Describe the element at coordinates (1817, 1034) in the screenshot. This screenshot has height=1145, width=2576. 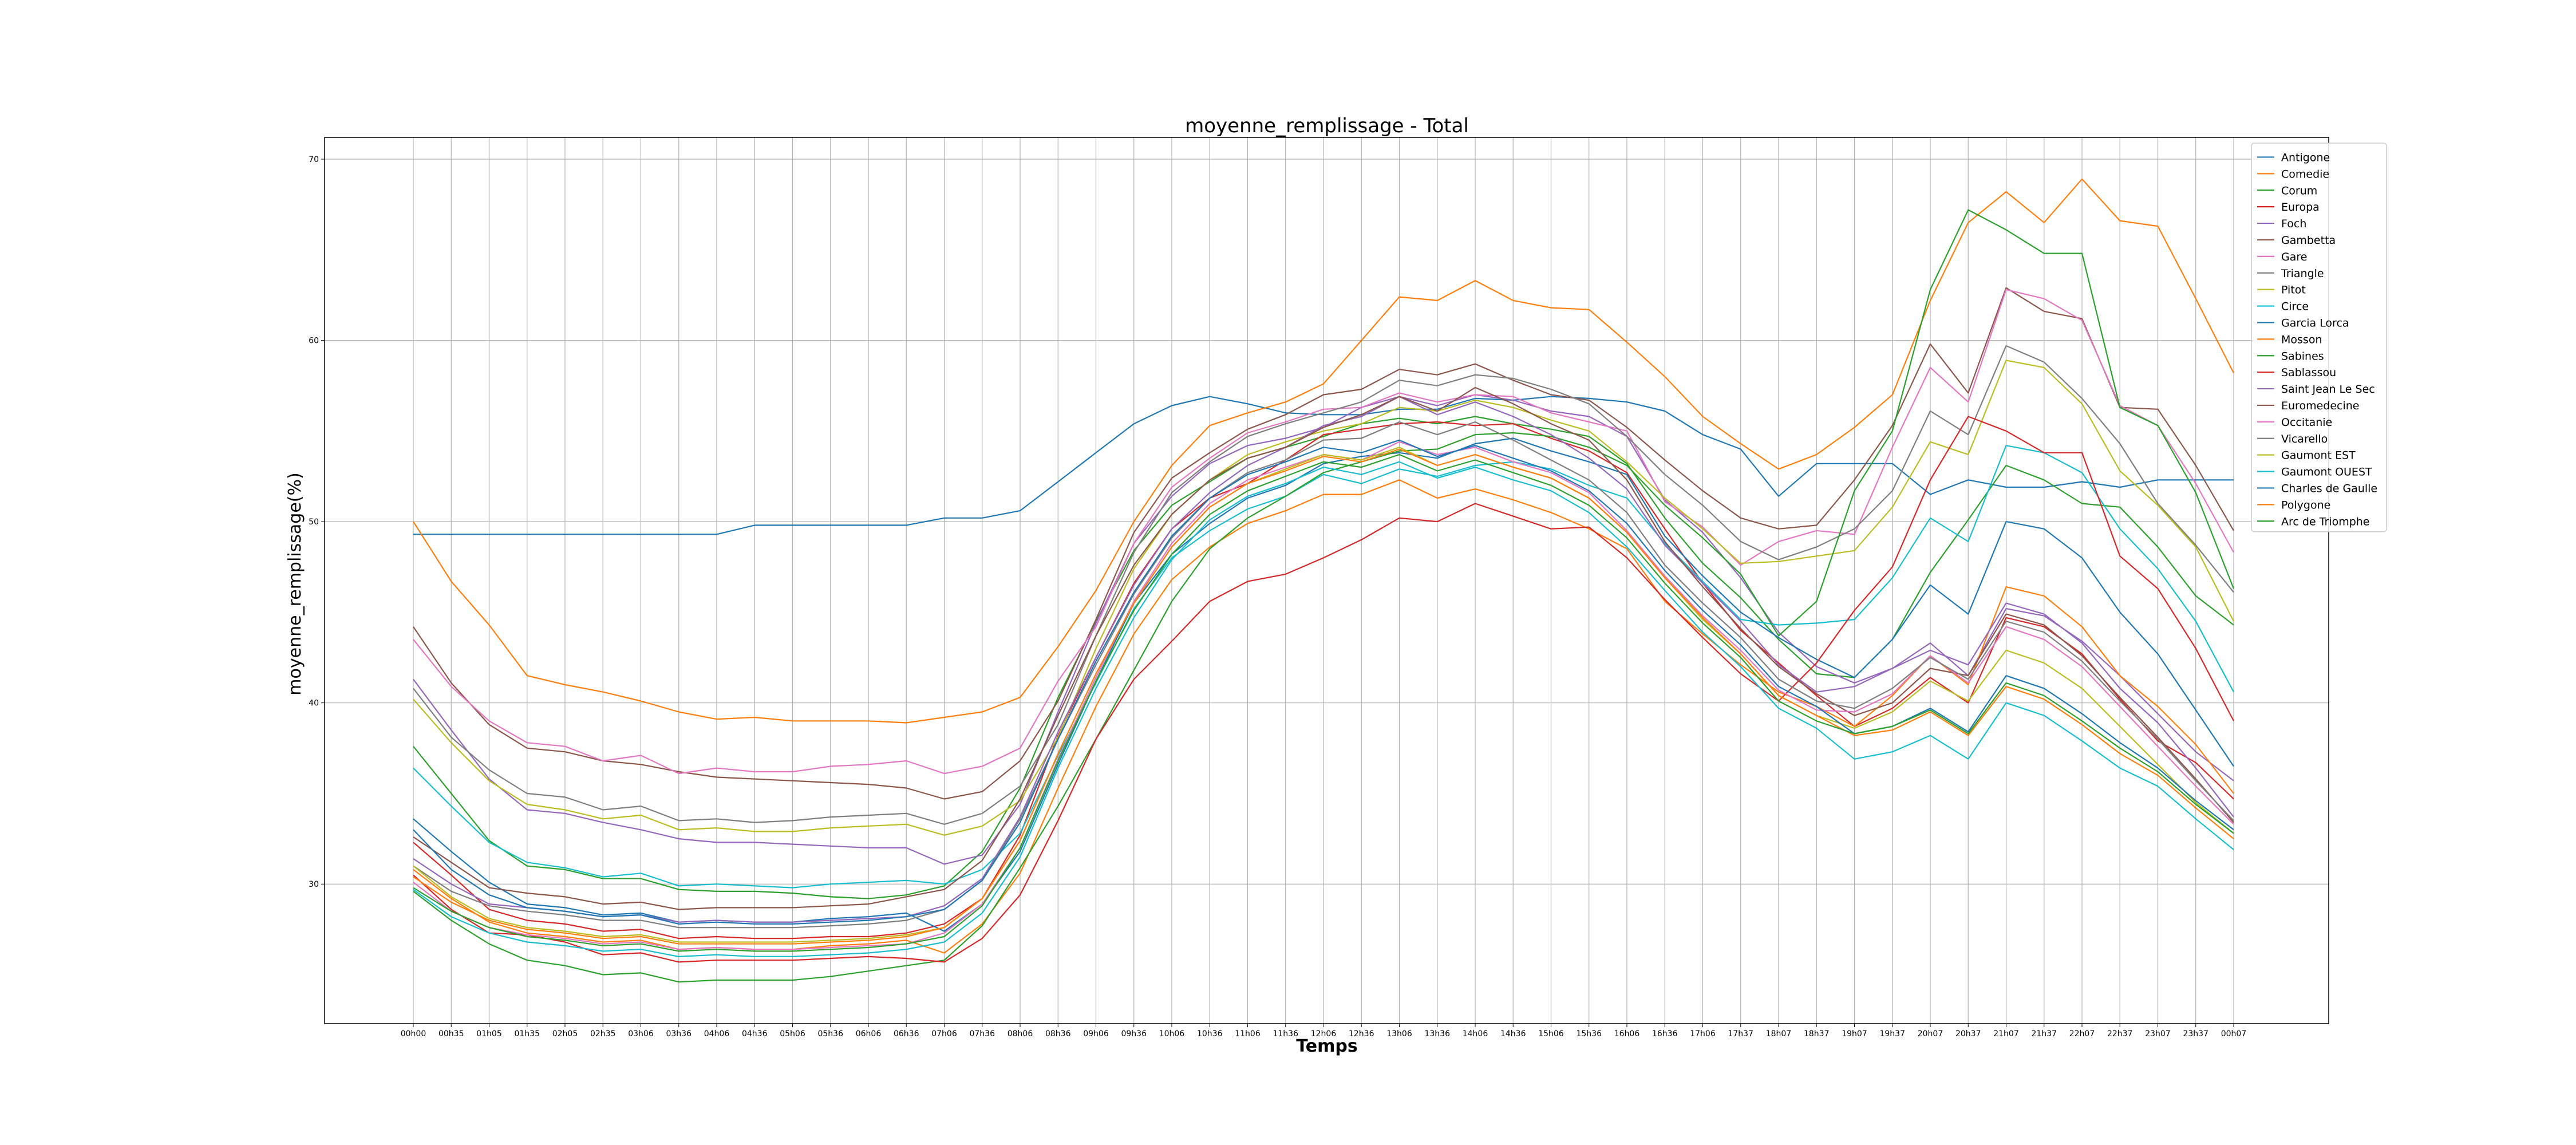
I see `x-tick-label: 18h37` at that location.